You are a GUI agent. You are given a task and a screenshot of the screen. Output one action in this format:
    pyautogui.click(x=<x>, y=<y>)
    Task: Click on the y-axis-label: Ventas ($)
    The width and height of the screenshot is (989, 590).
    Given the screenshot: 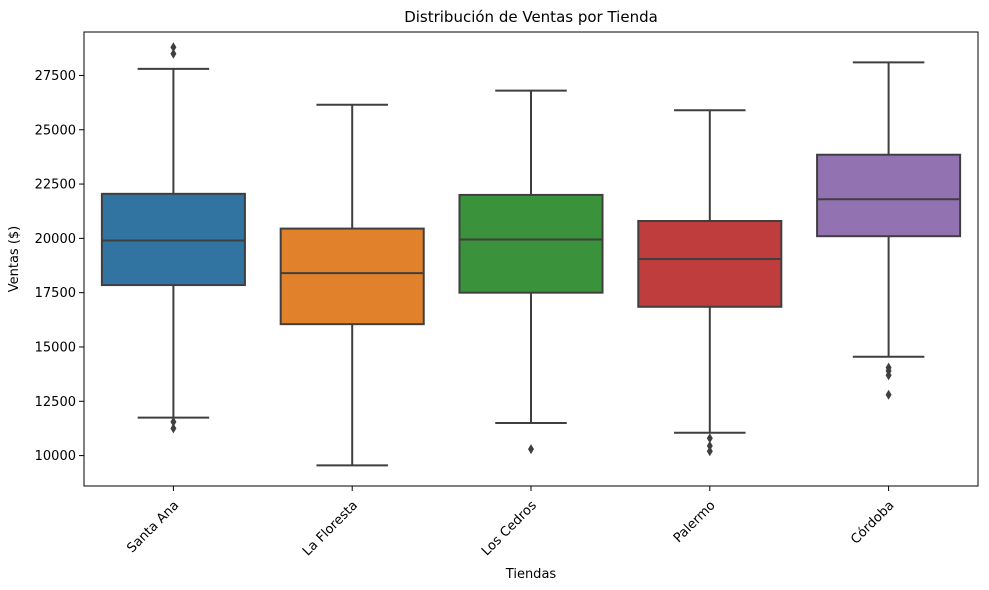 What is the action you would take?
    pyautogui.click(x=14, y=259)
    